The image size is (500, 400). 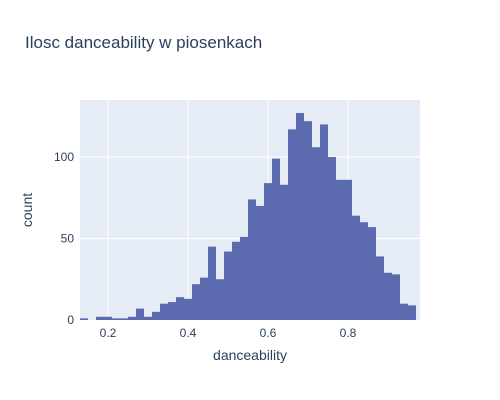 What do you see at coordinates (108, 333) in the screenshot?
I see `x-tick-label: 0.2` at bounding box center [108, 333].